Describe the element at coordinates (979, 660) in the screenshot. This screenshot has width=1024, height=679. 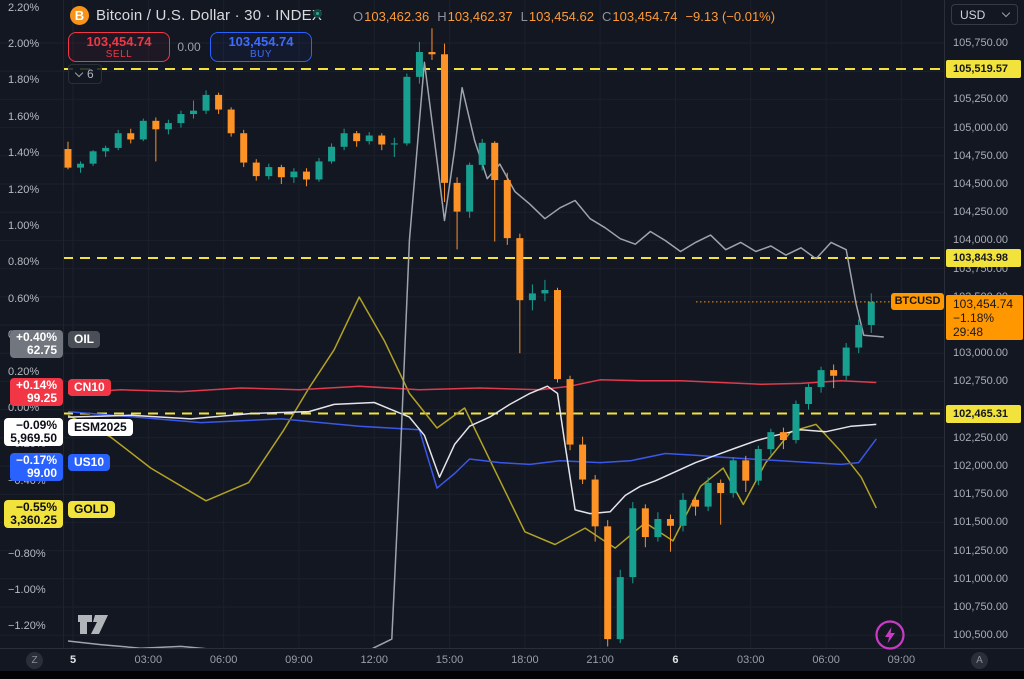
I see `auto-scale-button: A` at that location.